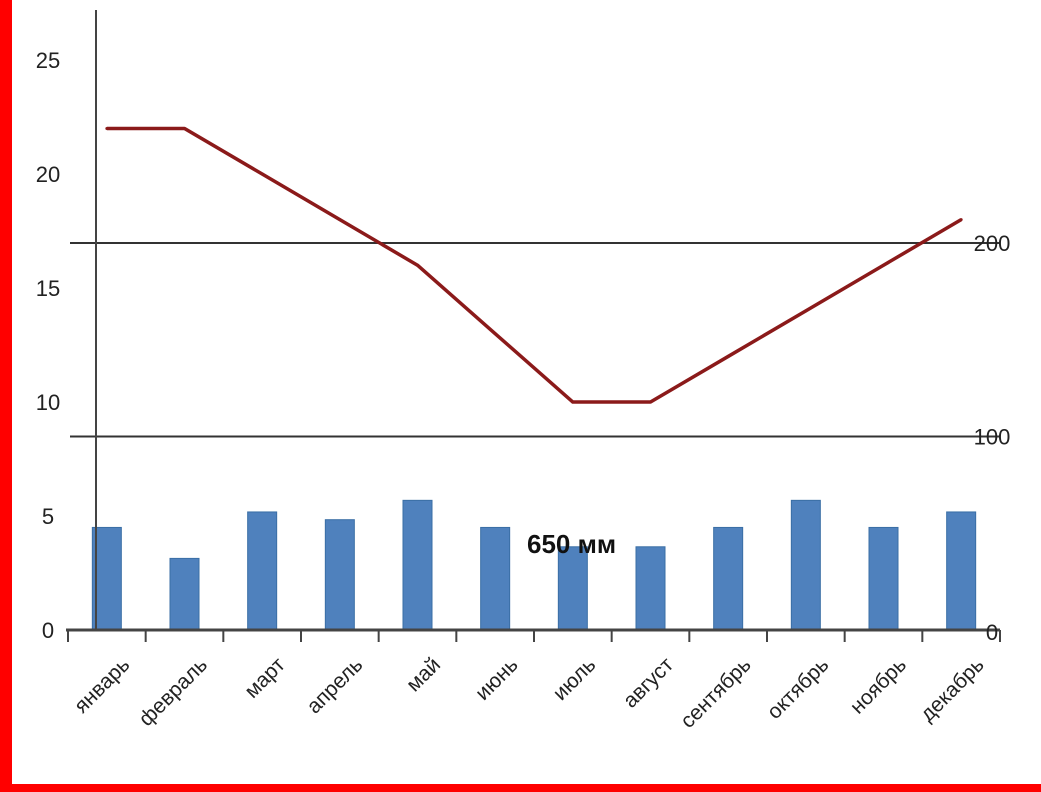 Image resolution: width=1041 pixels, height=792 pixels. Describe the element at coordinates (575, 679) in the screenshot. I see `x-tick-label-7: июль` at that location.